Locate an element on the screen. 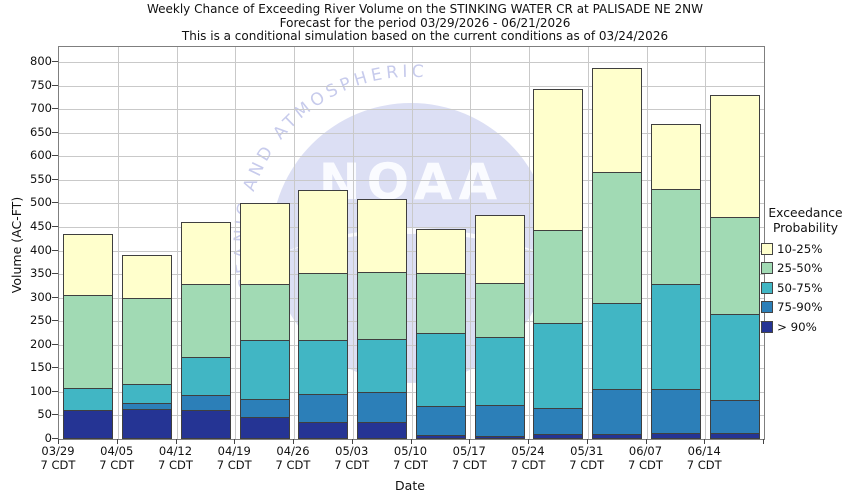 This screenshot has width=850, height=500. y-tick-label: 500 is located at coordinates (41, 202).